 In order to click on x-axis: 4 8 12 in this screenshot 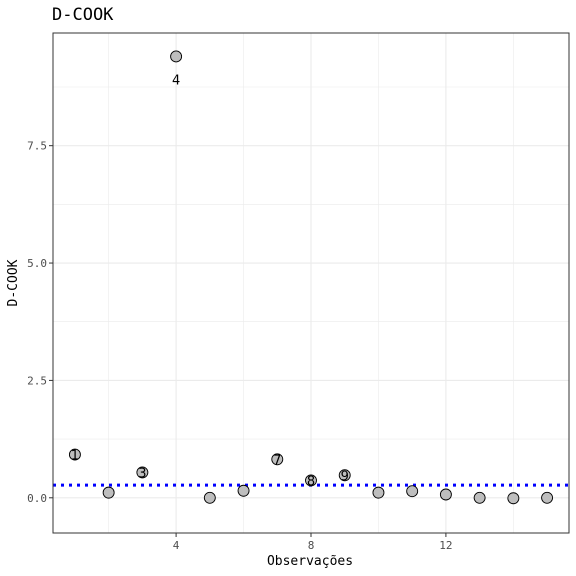, I will do `click(313, 542)`.